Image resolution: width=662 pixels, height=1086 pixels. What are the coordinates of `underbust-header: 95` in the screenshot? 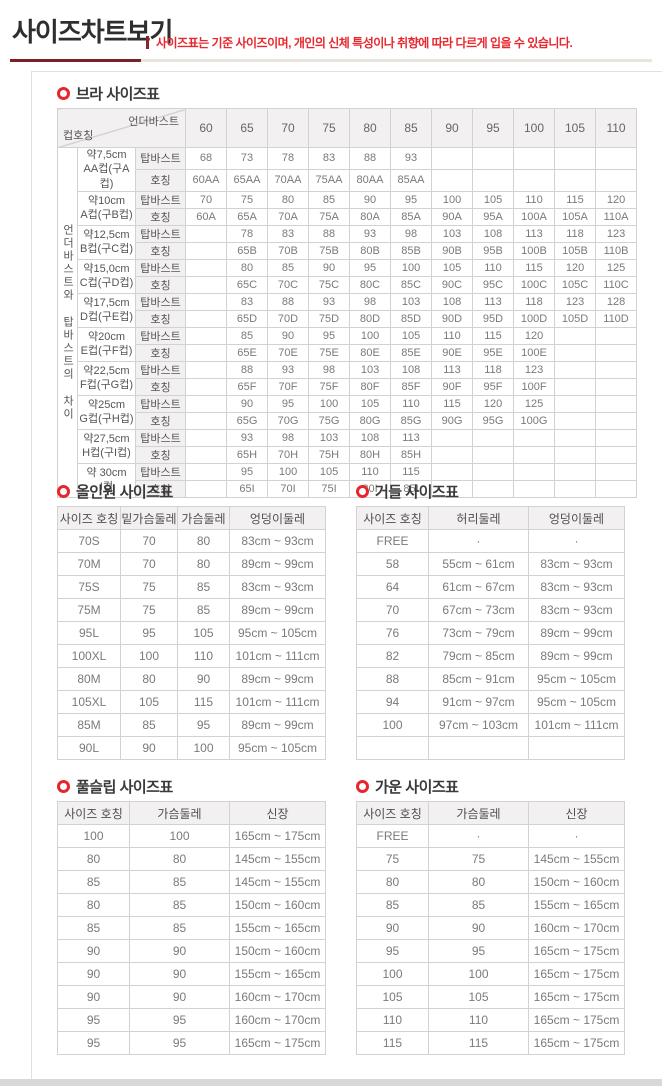 It's located at (493, 128).